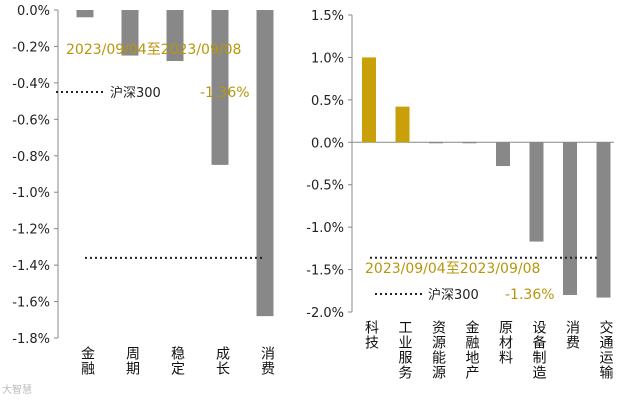 This screenshot has height=400, width=619. Describe the element at coordinates (31, 230) in the screenshot. I see `y-tick-label: -1.2%` at that location.